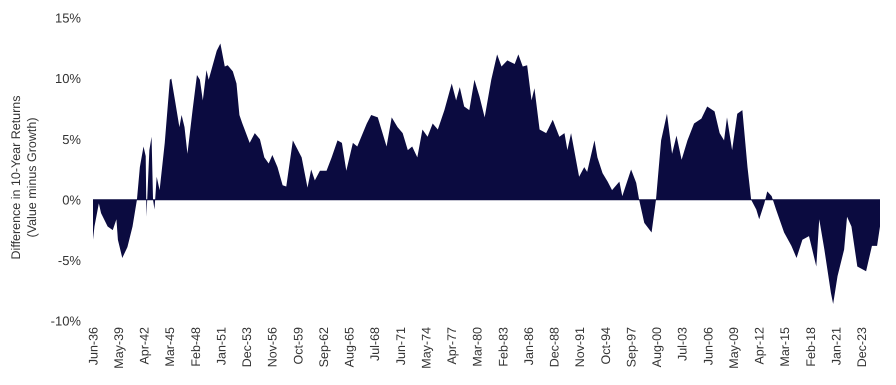 The image size is (896, 385). Describe the element at coordinates (145, 345) in the screenshot. I see `x-tick-label: Apr-42` at that location.